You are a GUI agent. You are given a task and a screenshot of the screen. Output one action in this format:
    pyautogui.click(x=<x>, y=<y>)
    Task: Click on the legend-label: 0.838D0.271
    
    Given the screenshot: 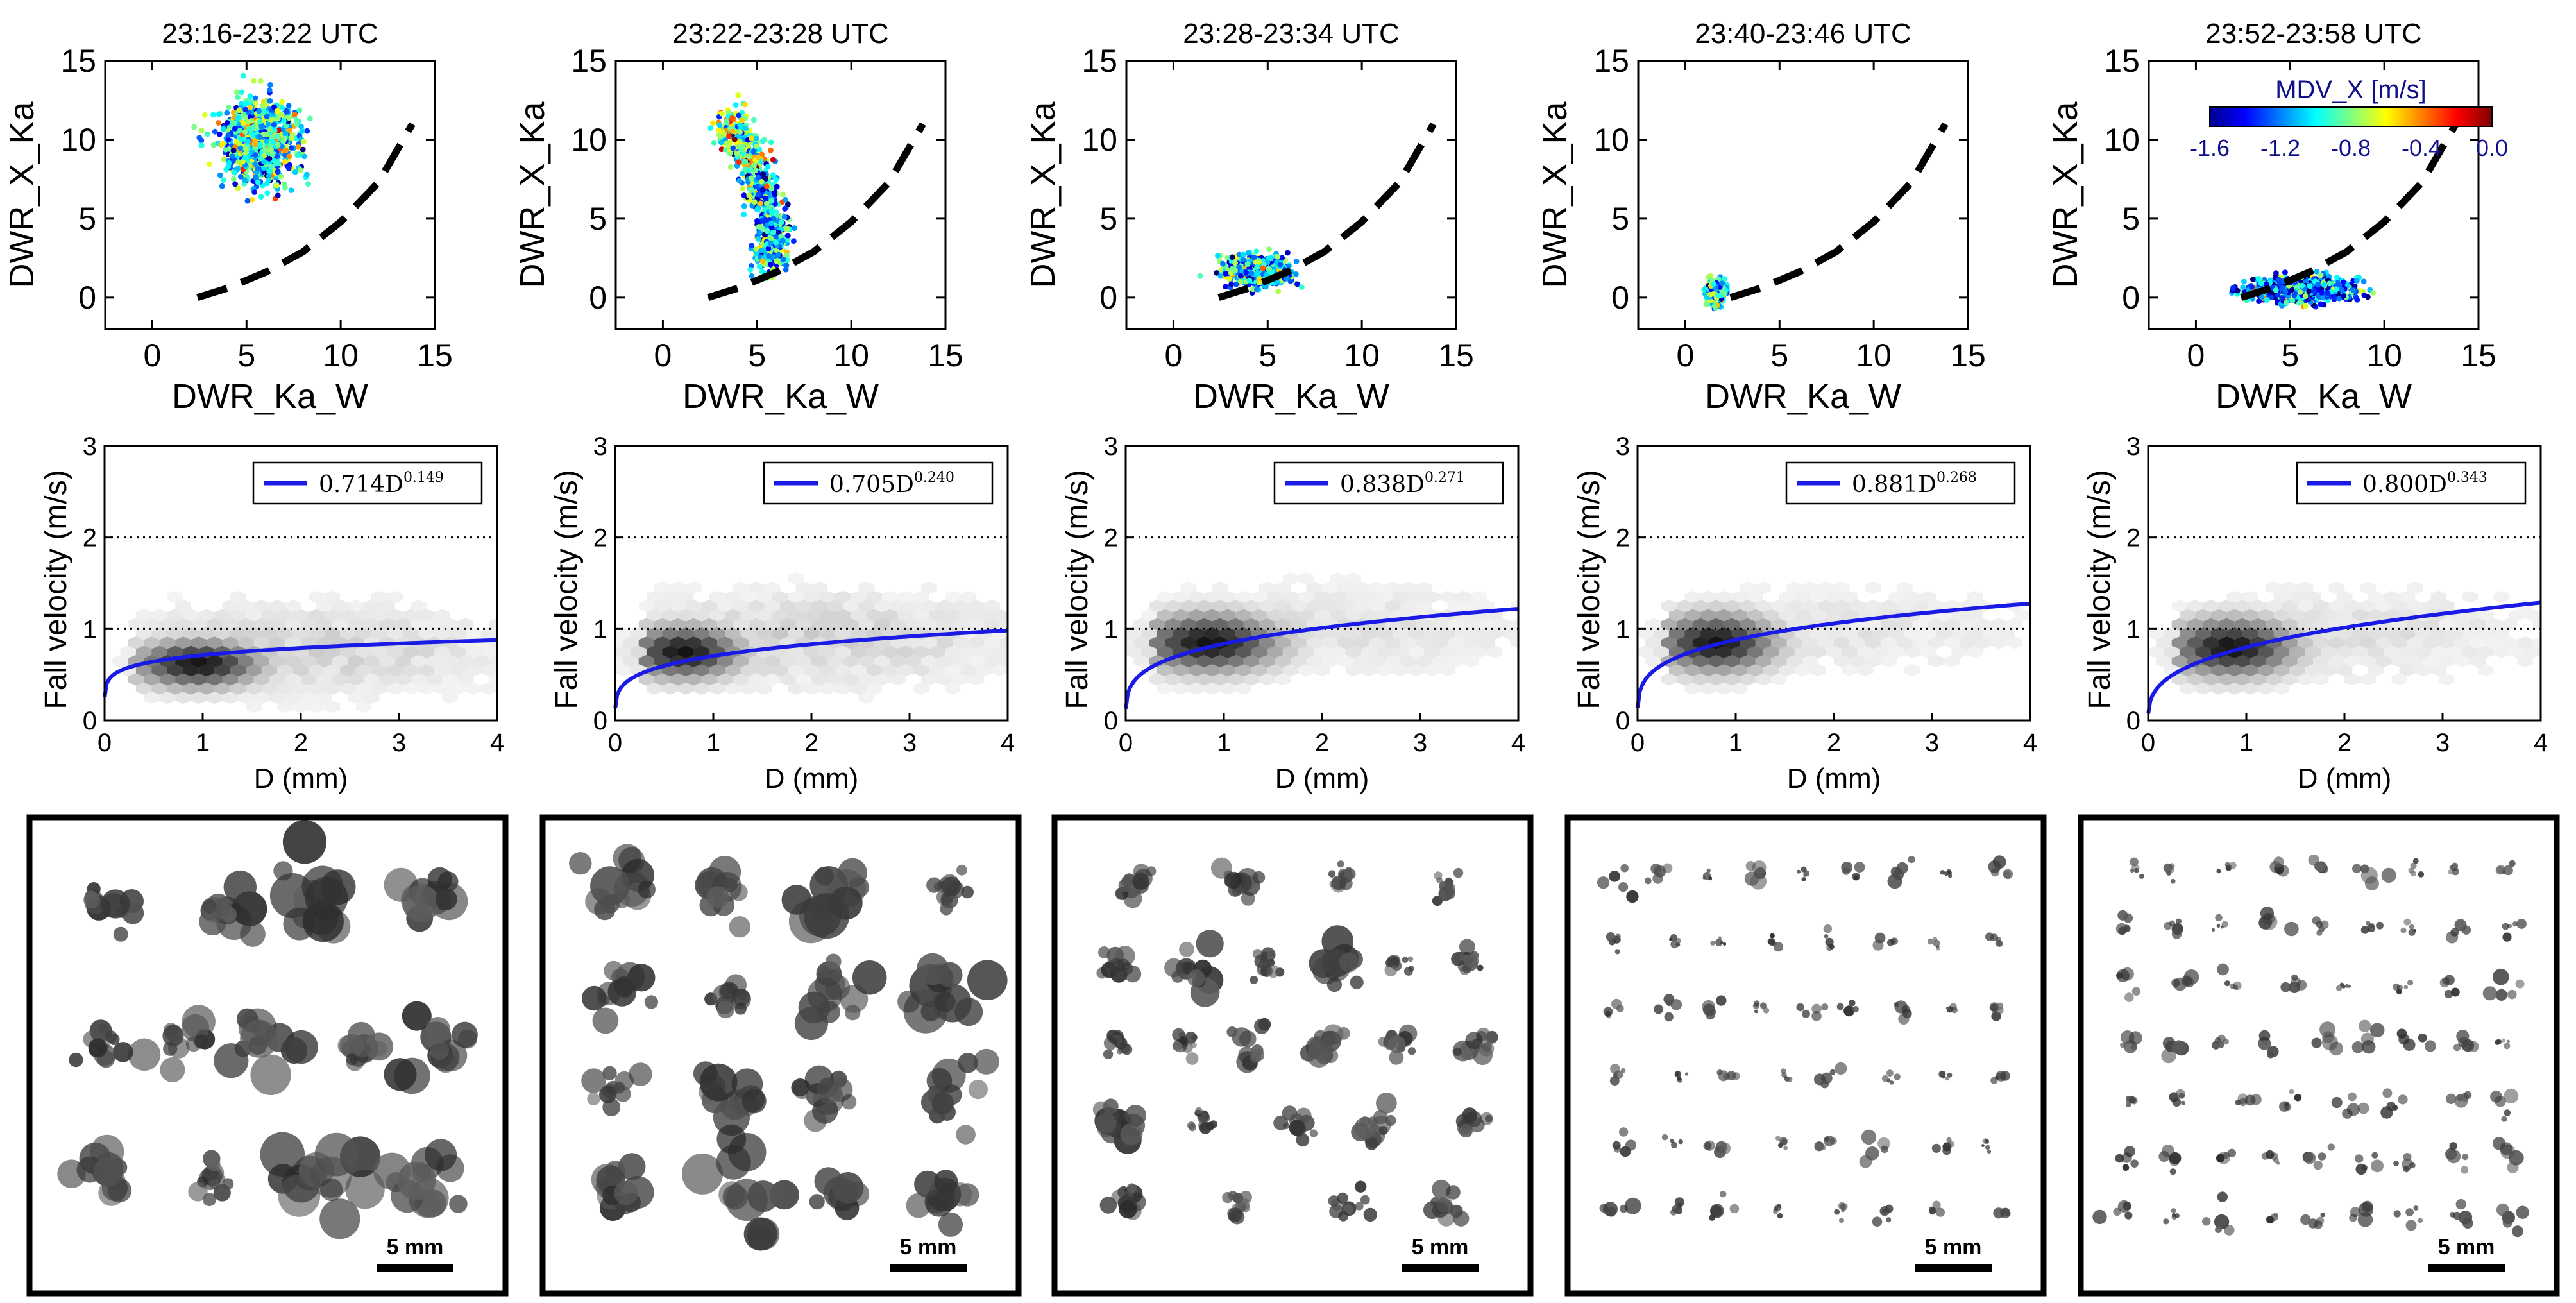 What is the action you would take?
    pyautogui.click(x=1402, y=484)
    